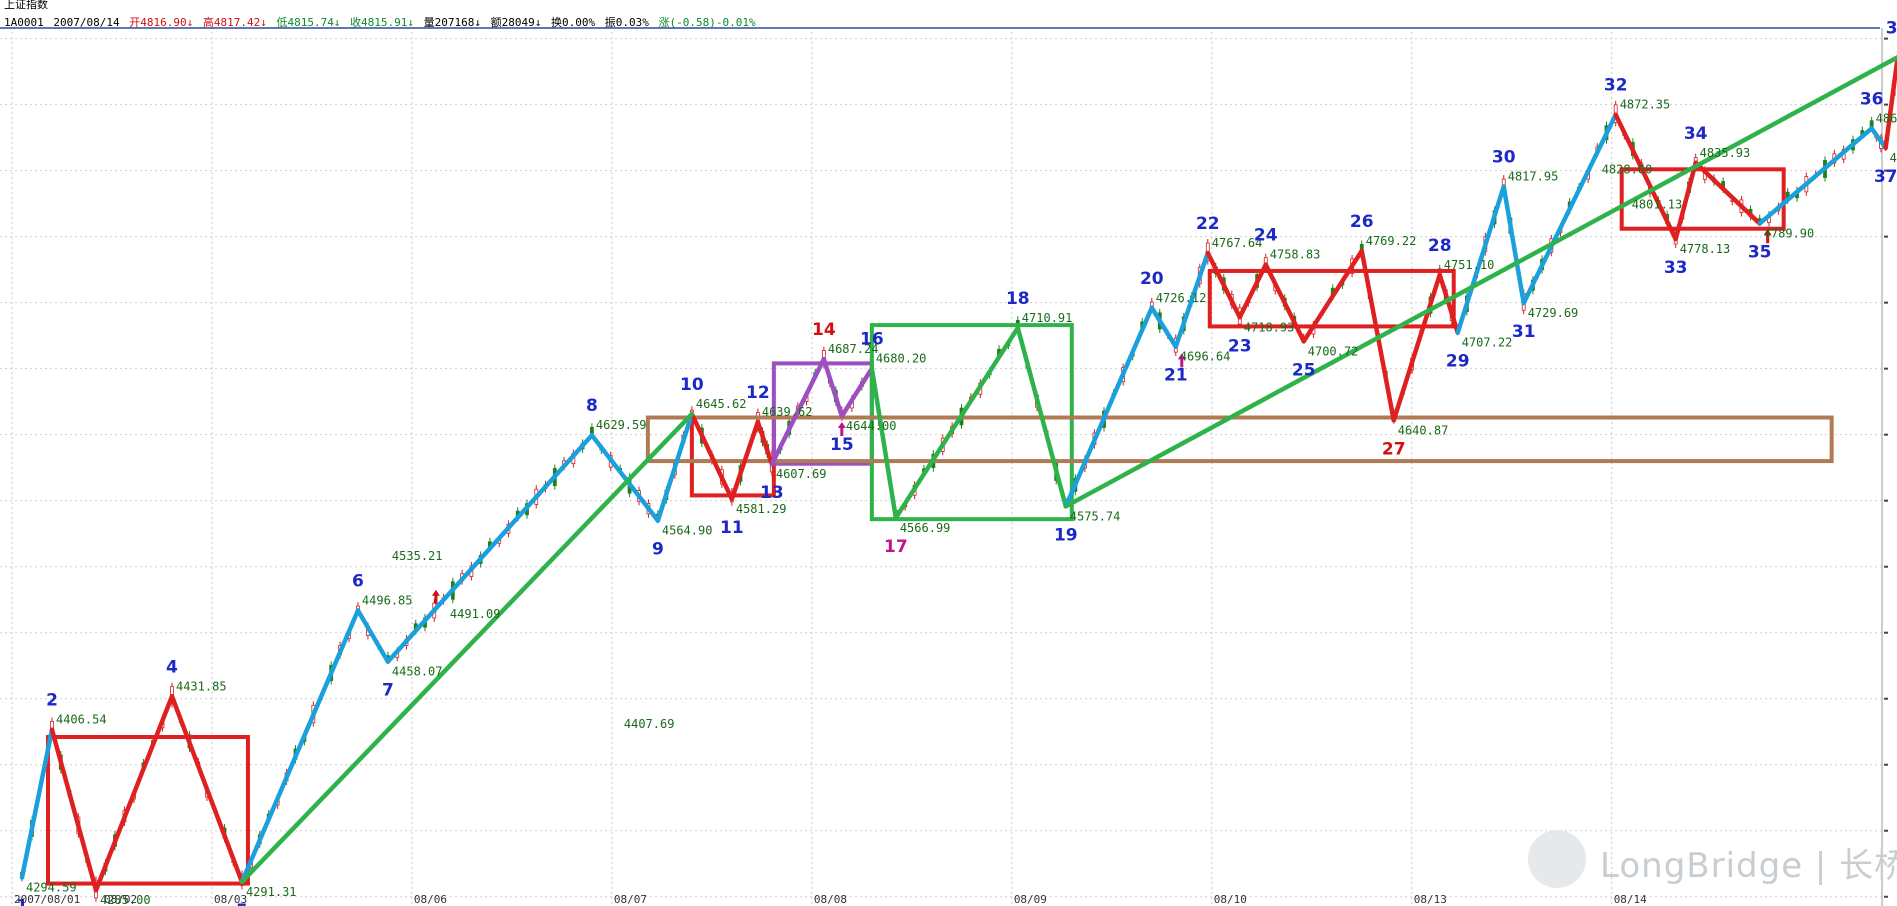 The width and height of the screenshot is (1897, 906). I want to click on pivot-price-label: 4847.19, so click(1893, 158).